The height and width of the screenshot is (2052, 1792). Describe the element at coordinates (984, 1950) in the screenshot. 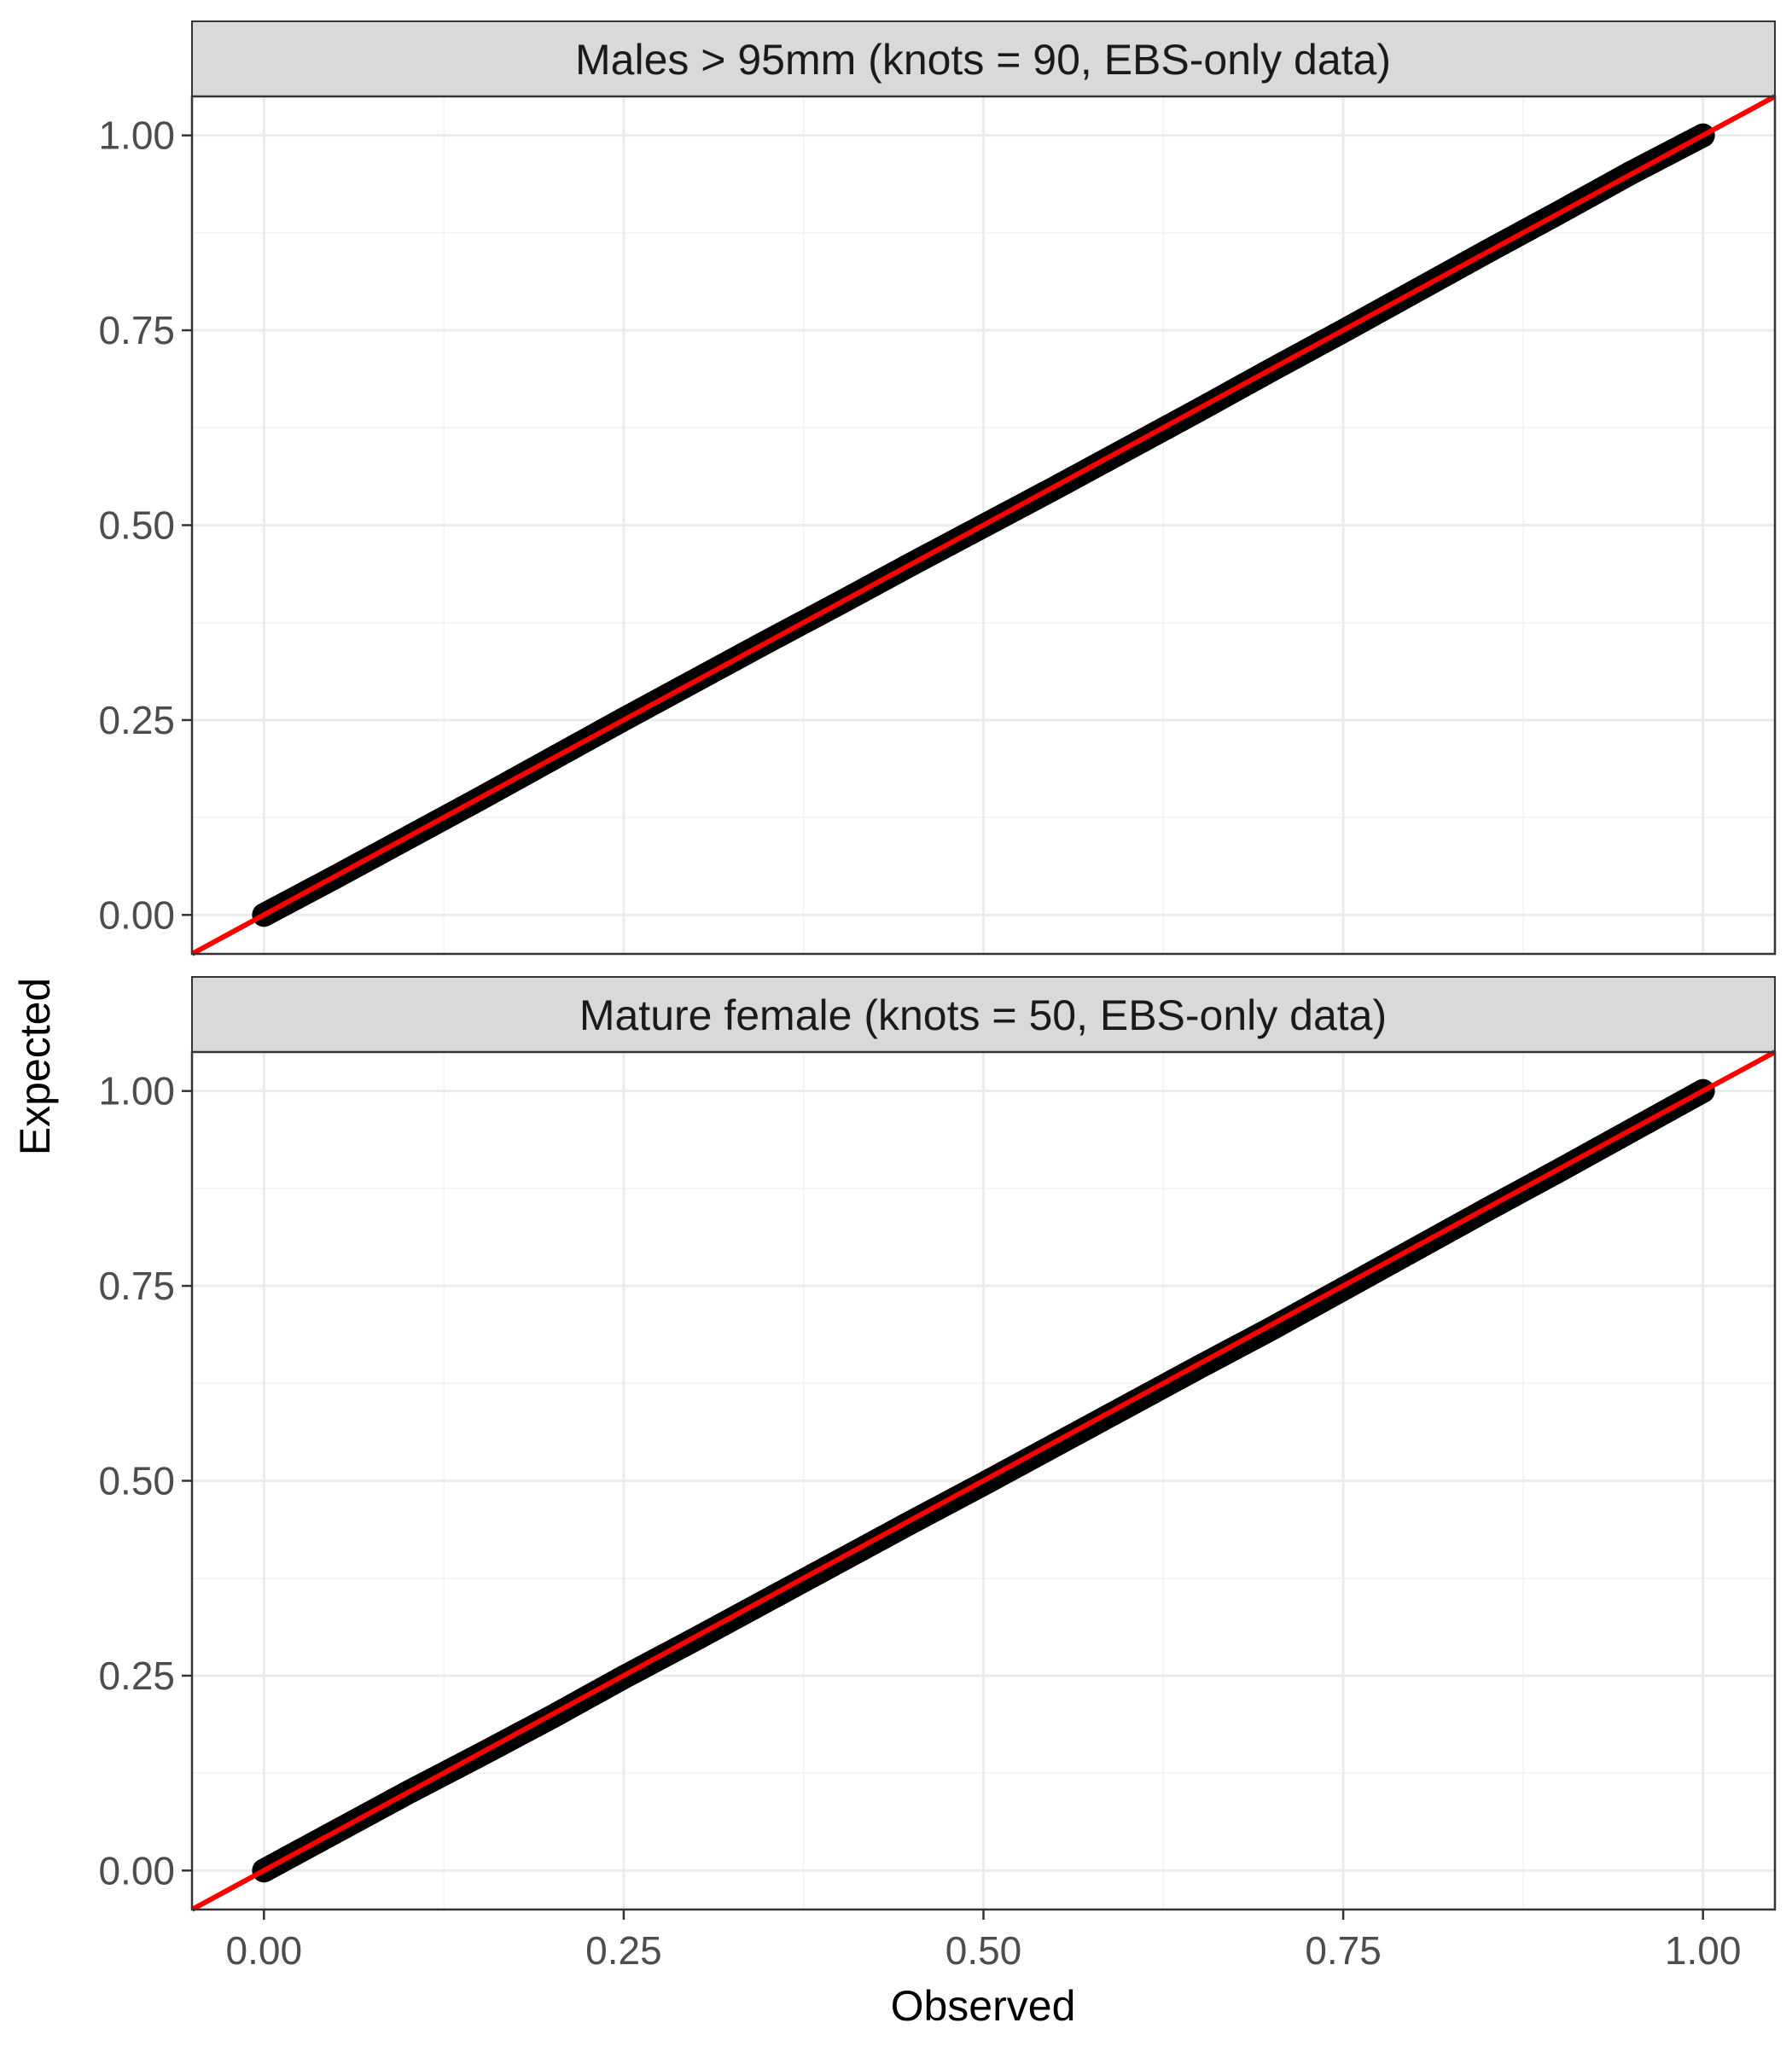

I see `x-tick-label: 0.50` at that location.